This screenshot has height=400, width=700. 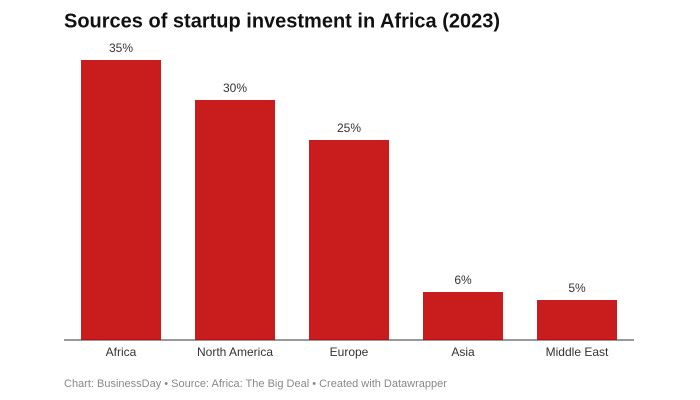 I want to click on value-label: 35%, so click(x=121, y=48).